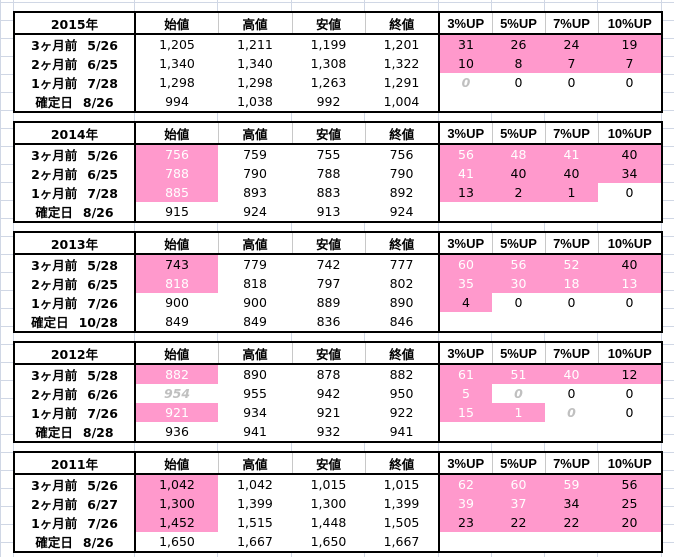 This screenshot has height=557, width=674. Describe the element at coordinates (176, 192) in the screenshot. I see `cell-price: 885` at that location.